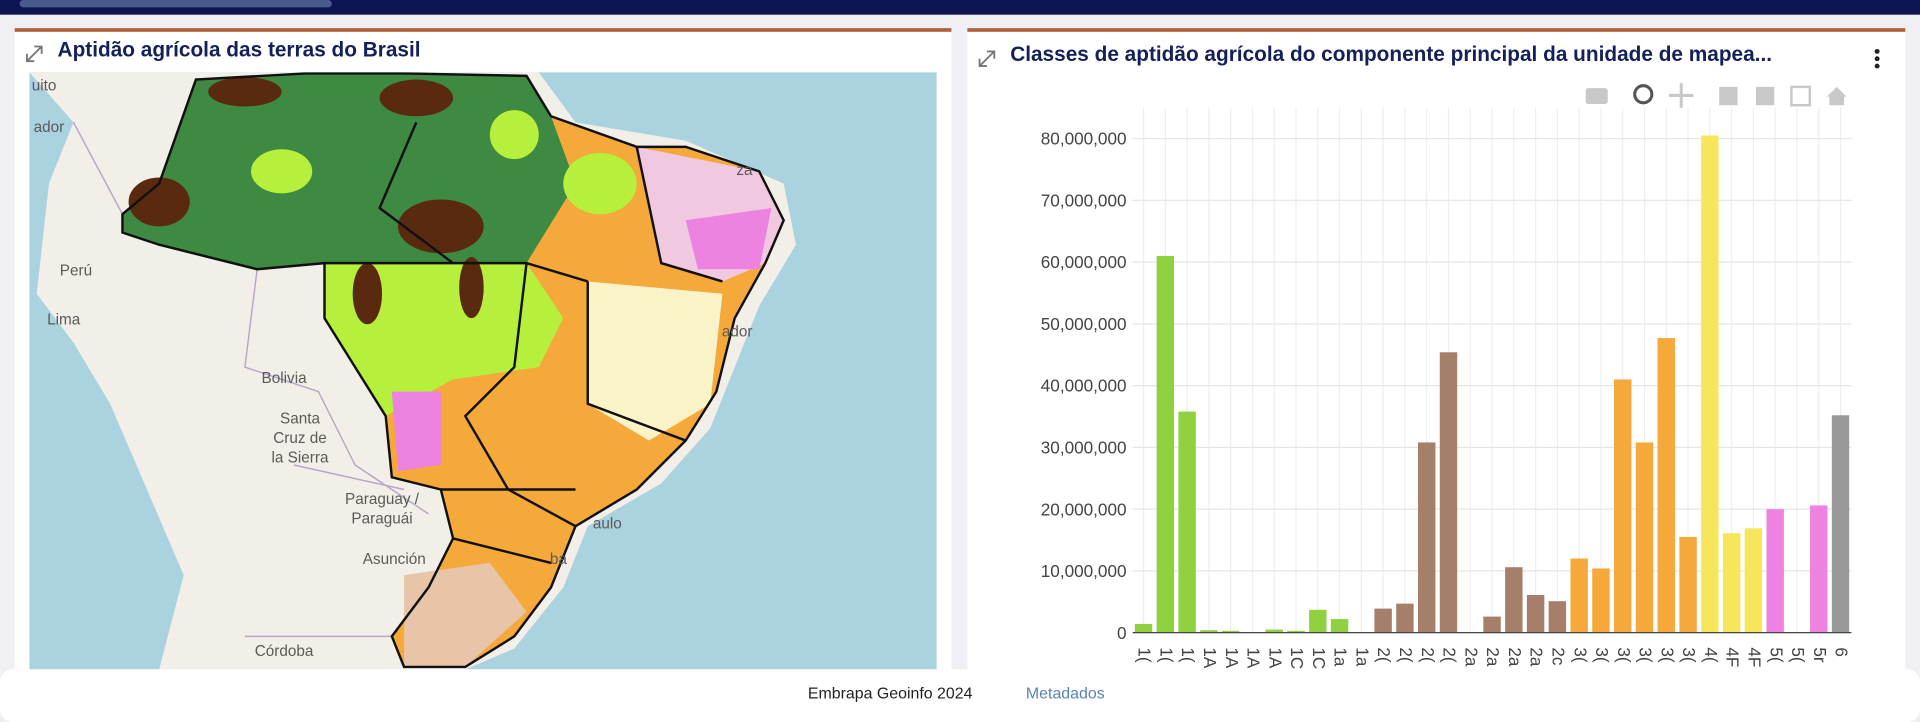 The image size is (1920, 722). Describe the element at coordinates (960, 7) in the screenshot. I see `top-bar` at that location.